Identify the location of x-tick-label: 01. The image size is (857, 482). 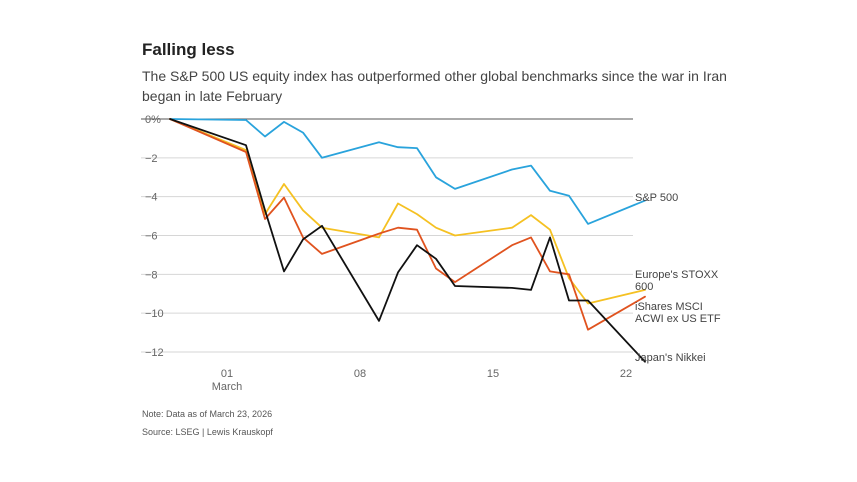
(227, 374).